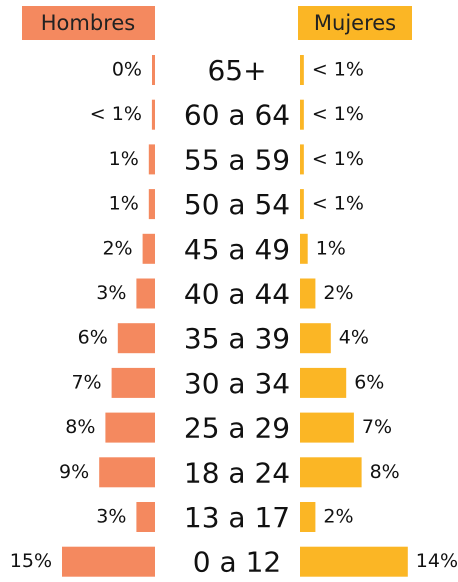 This screenshot has height=582, width=458. I want to click on category-label: 13 a 17, so click(237, 517).